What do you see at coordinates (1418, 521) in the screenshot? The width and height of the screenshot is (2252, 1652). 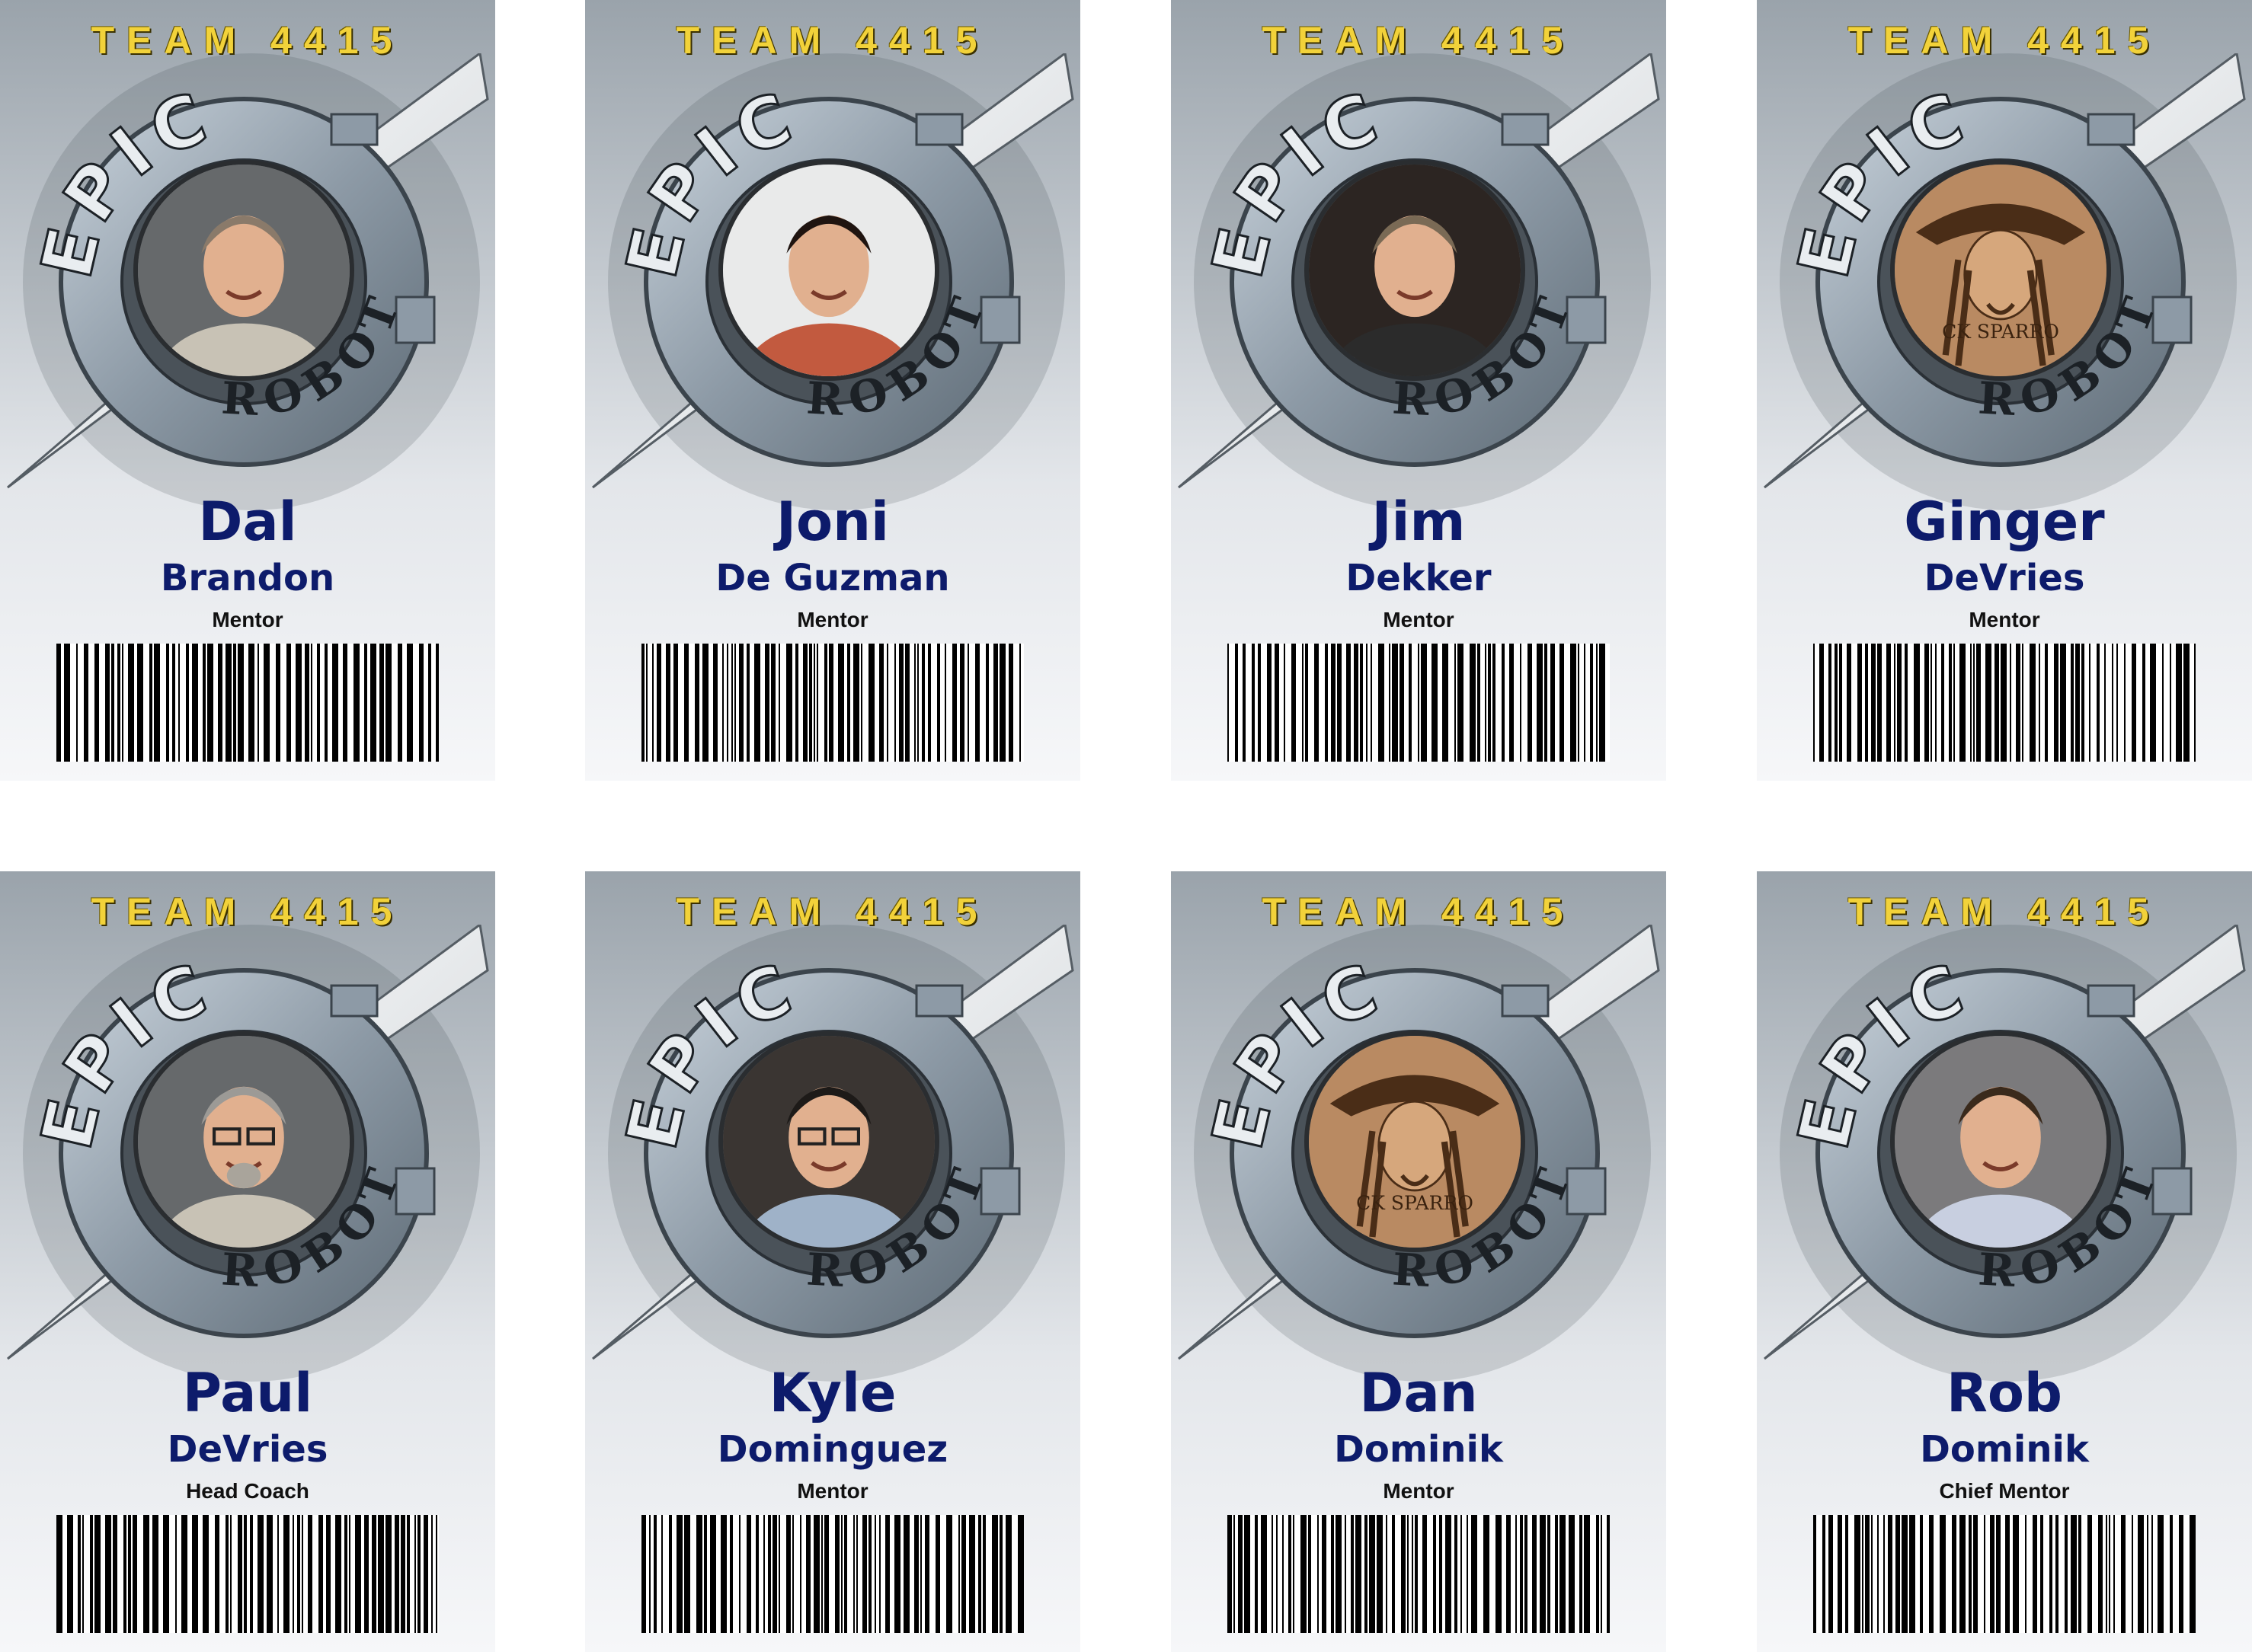 I see `first-name: Jim` at bounding box center [1418, 521].